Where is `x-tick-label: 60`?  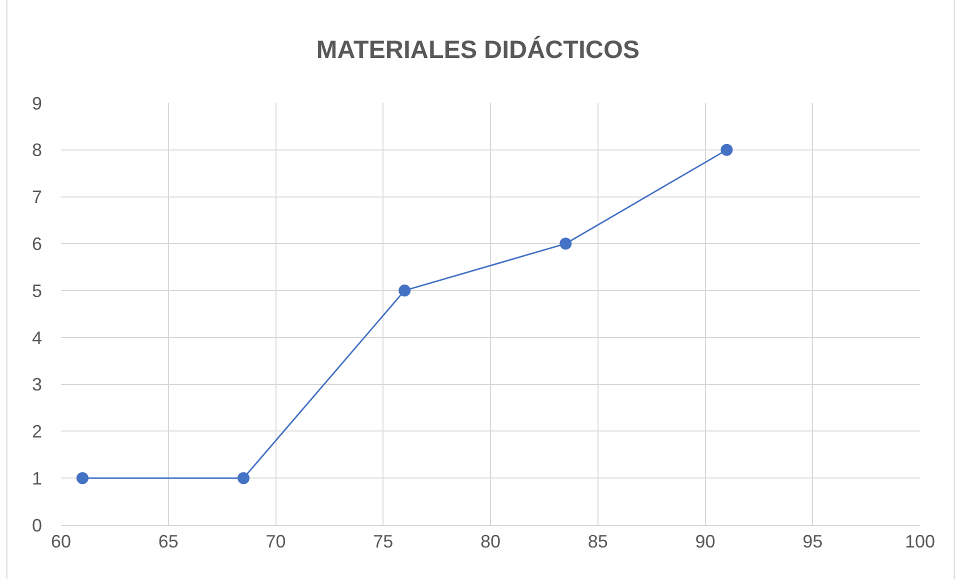
x-tick-label: 60 is located at coordinates (61, 542).